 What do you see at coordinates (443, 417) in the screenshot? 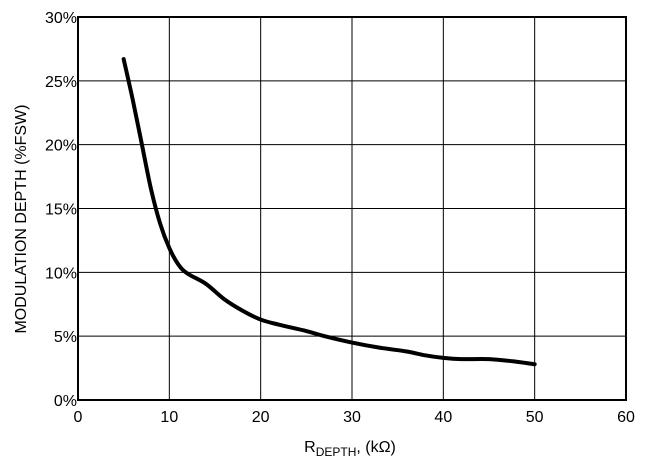
I see `x-tick-label: 40` at bounding box center [443, 417].